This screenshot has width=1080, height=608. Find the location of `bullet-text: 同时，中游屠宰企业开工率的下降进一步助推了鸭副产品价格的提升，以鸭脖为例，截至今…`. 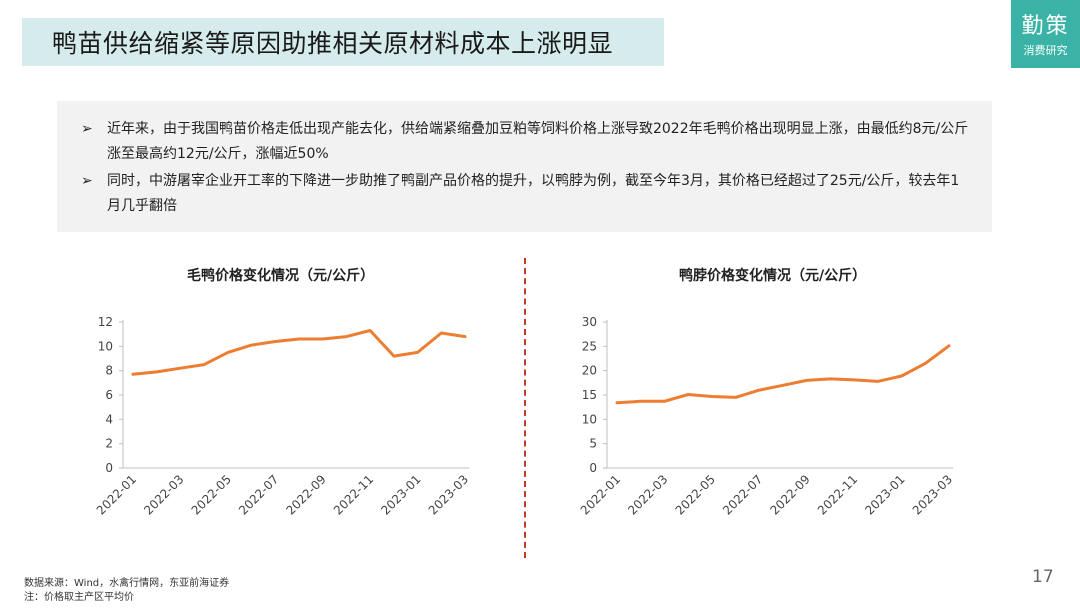

bullet-text: 同时，中游屠宰企业开工率的下降进一步助推了鸭副产品价格的提升，以鸭脖为例，截至今… is located at coordinates (533, 193).